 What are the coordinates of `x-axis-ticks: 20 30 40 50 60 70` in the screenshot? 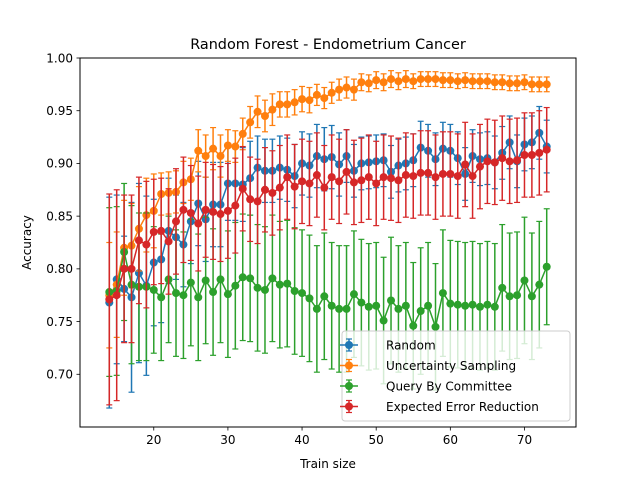 It's located at (339, 437).